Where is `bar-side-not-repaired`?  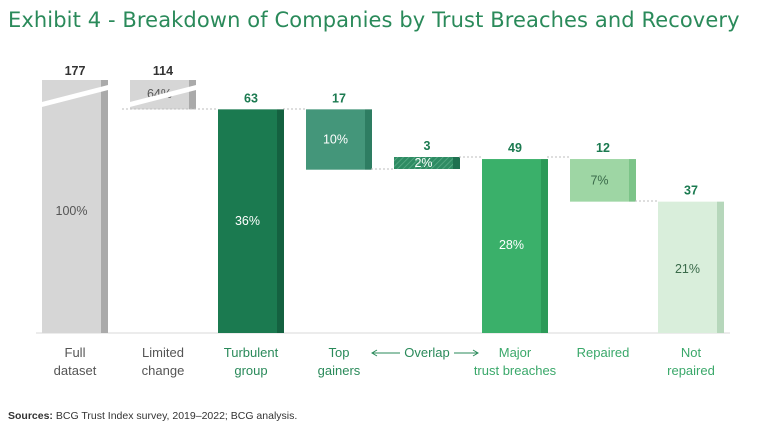 bar-side-not-repaired is located at coordinates (720, 267).